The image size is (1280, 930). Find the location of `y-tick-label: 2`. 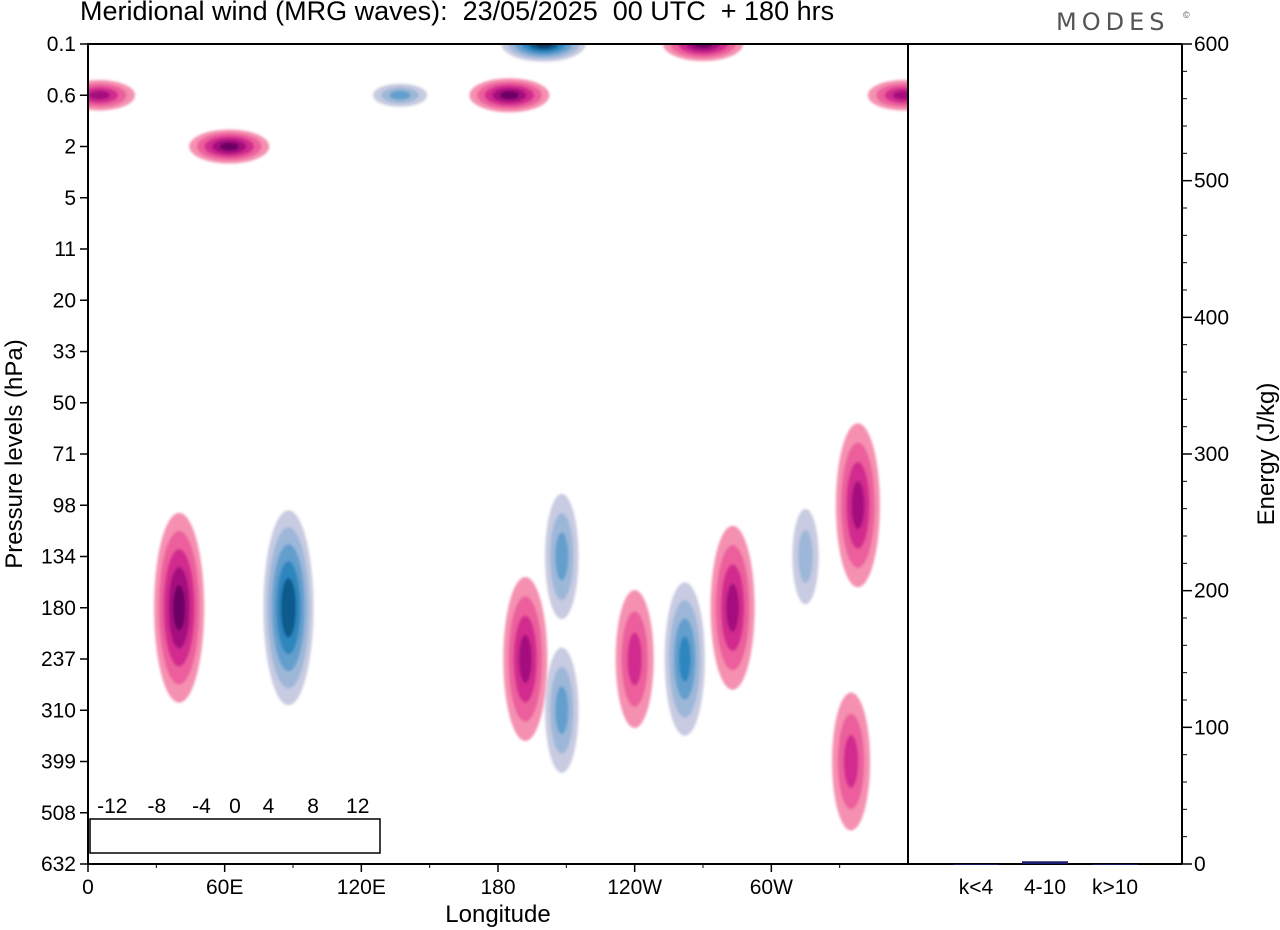

y-tick-label: 2 is located at coordinates (70, 147).